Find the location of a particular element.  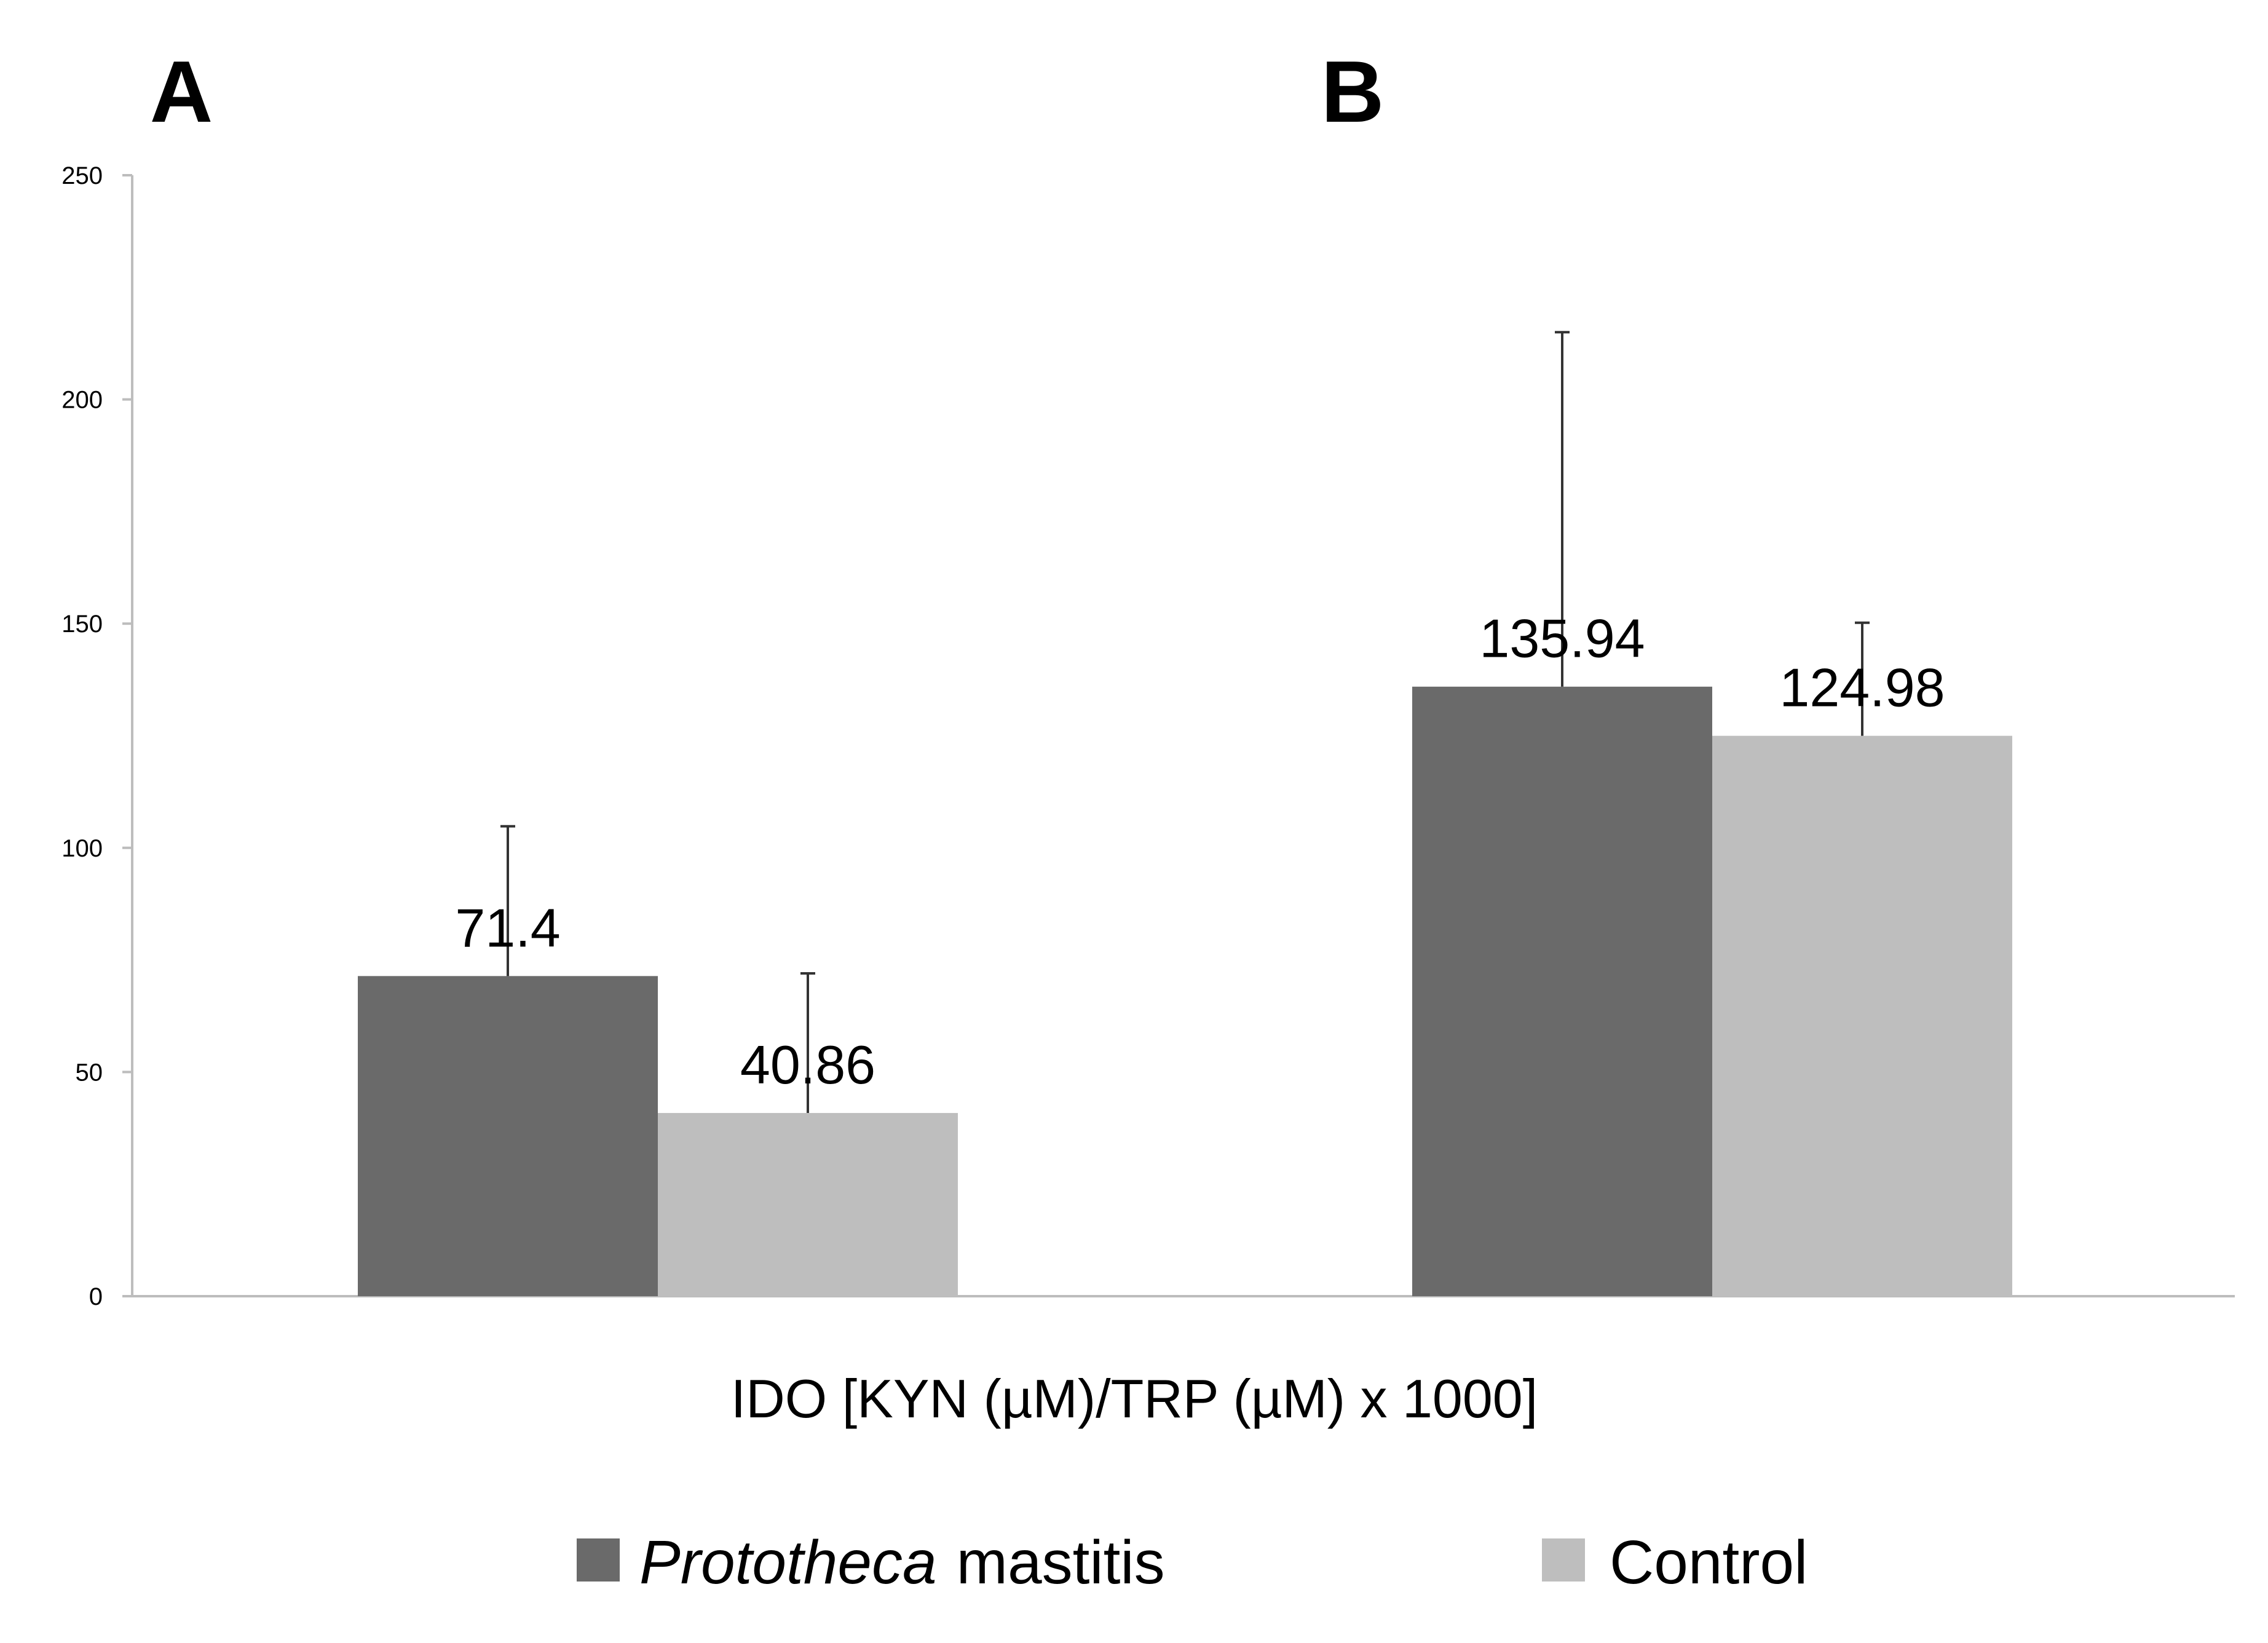

legend-label-control: Control is located at coordinates (1709, 1562).